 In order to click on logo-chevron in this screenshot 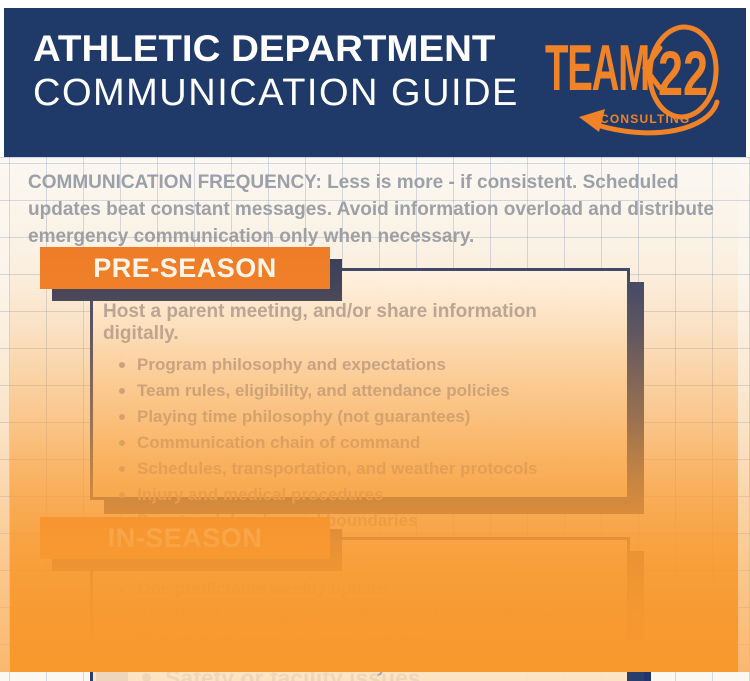, I will do `click(652, 68)`.